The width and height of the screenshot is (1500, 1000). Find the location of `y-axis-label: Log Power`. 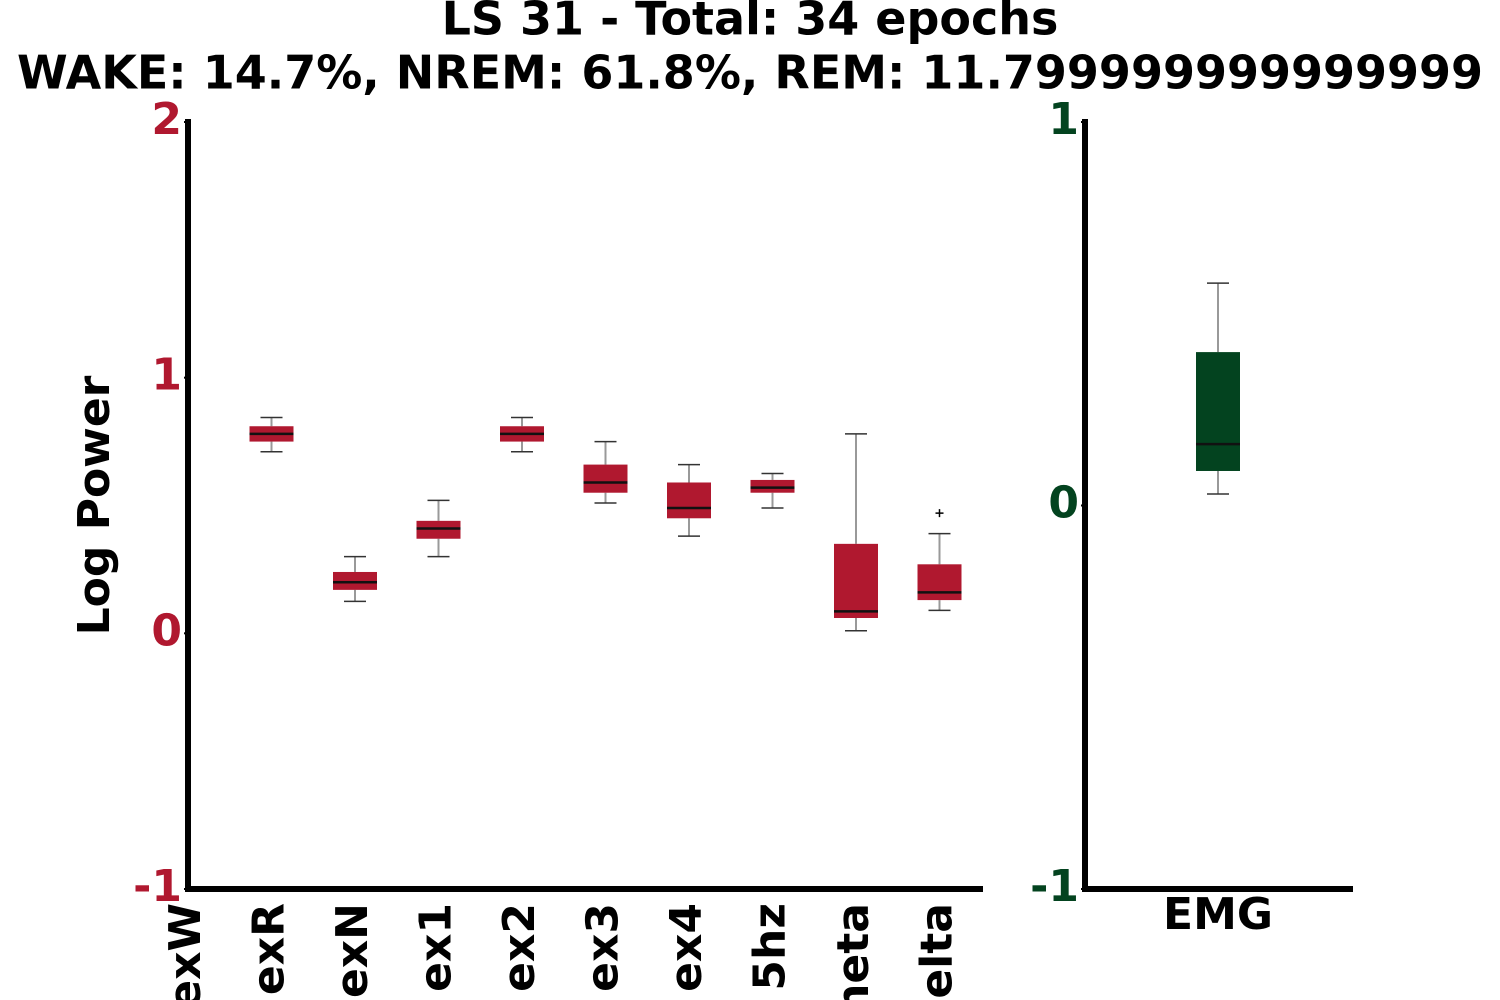

y-axis-label: Log Power is located at coordinates (94, 505).